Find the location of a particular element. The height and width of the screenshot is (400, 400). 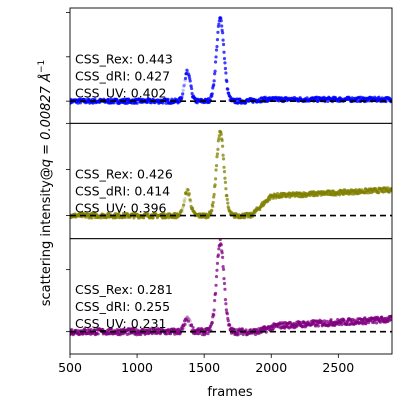

y-axis-label: scattering intensity@q = 0.00827 Å−1 is located at coordinates (45, 183).